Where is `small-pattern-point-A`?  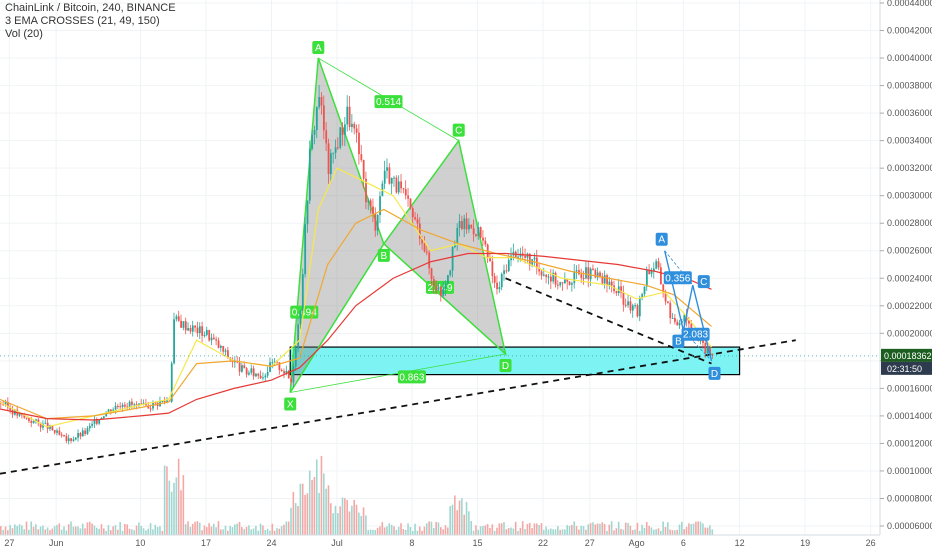 small-pattern-point-A is located at coordinates (661, 239).